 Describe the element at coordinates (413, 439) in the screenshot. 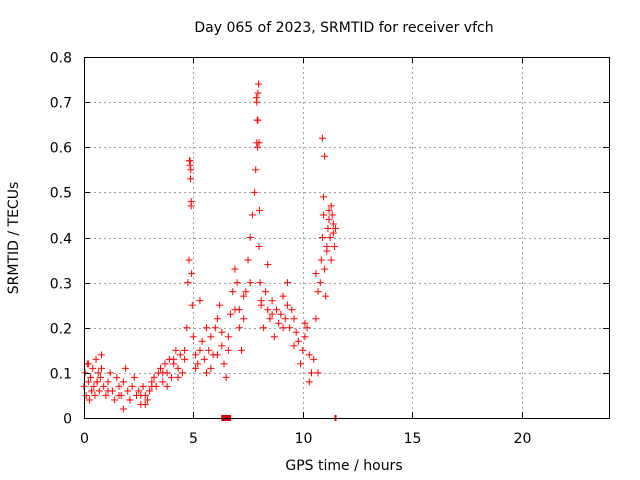

I see `x-tick-label: 15` at that location.